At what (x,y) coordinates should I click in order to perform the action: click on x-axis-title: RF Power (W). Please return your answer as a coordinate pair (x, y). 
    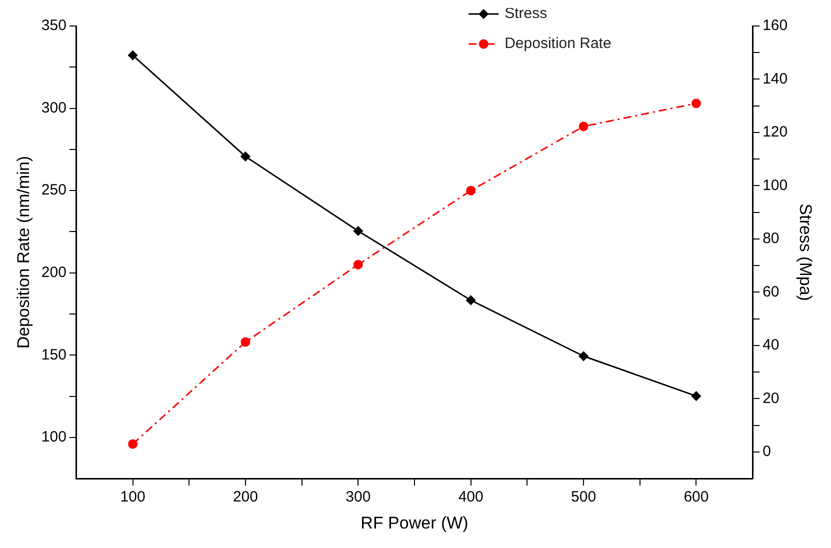
    Looking at the image, I should click on (414, 522).